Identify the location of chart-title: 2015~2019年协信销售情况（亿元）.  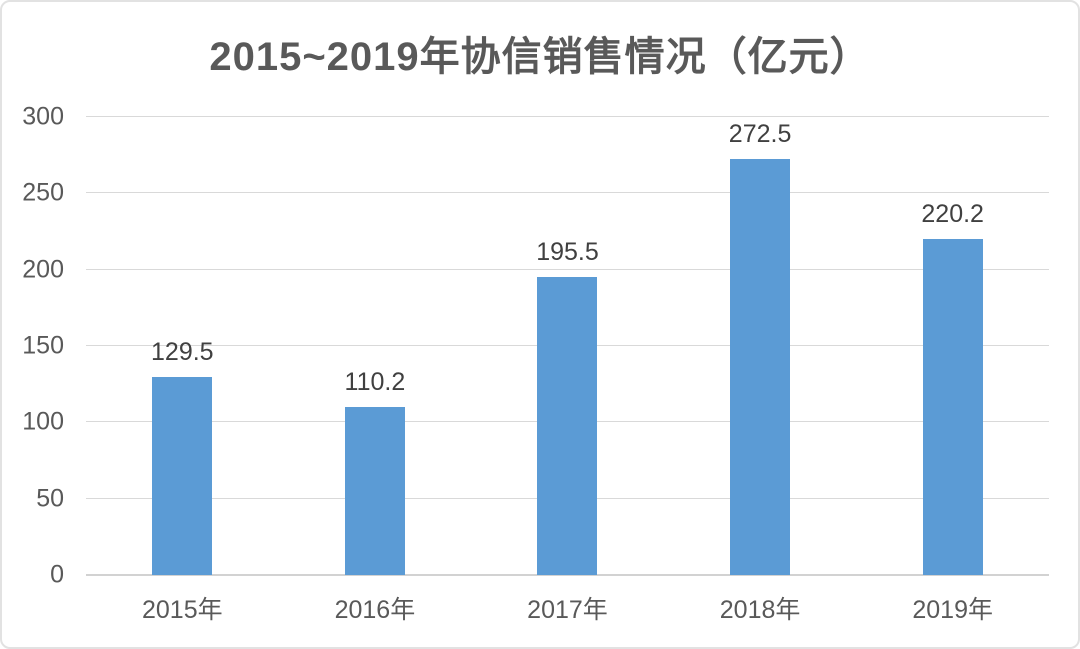
(540, 57).